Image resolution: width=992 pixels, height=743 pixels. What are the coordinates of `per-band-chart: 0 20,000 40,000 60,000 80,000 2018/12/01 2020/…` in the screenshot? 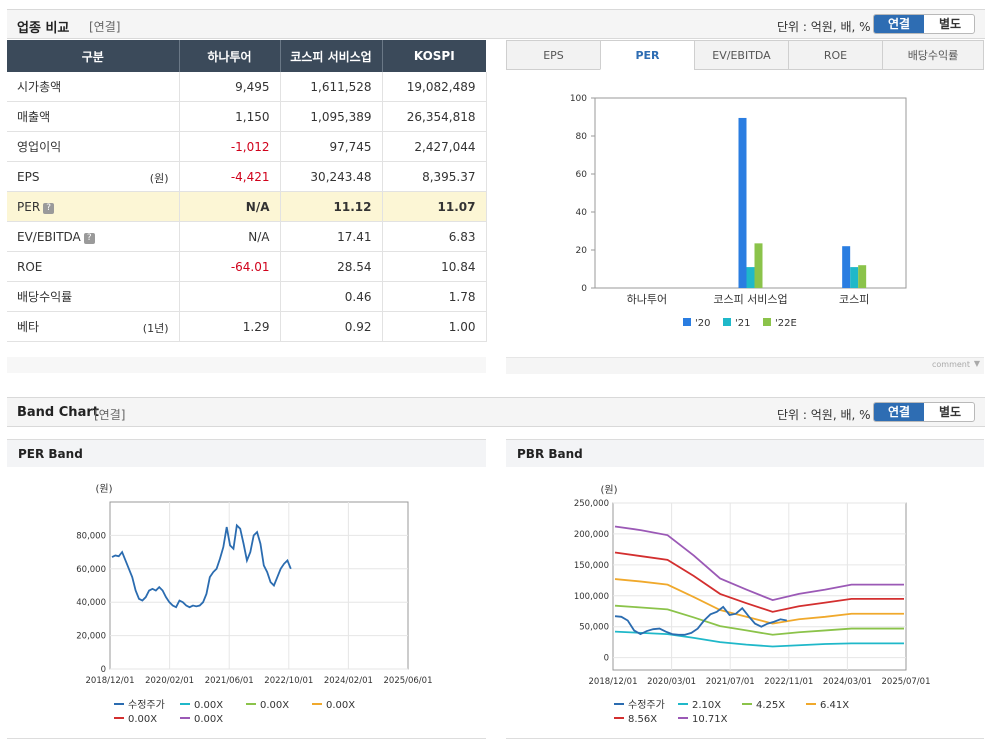 It's located at (254, 604).